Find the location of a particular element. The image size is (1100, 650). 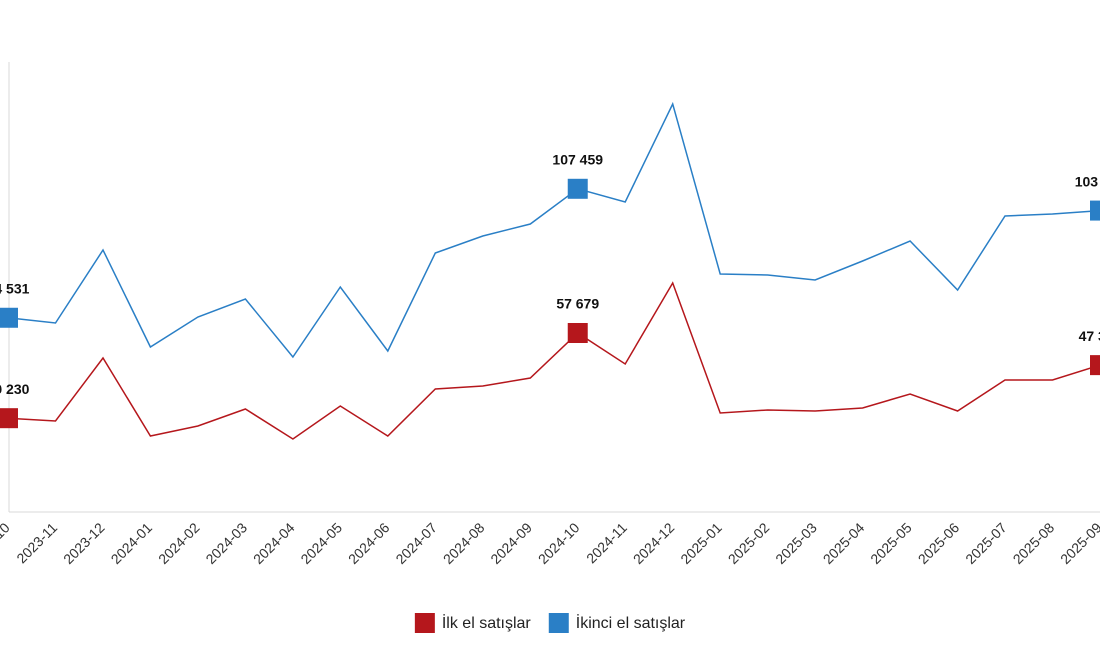

x-tick-label: 2025-09 is located at coordinates (1078, 543).